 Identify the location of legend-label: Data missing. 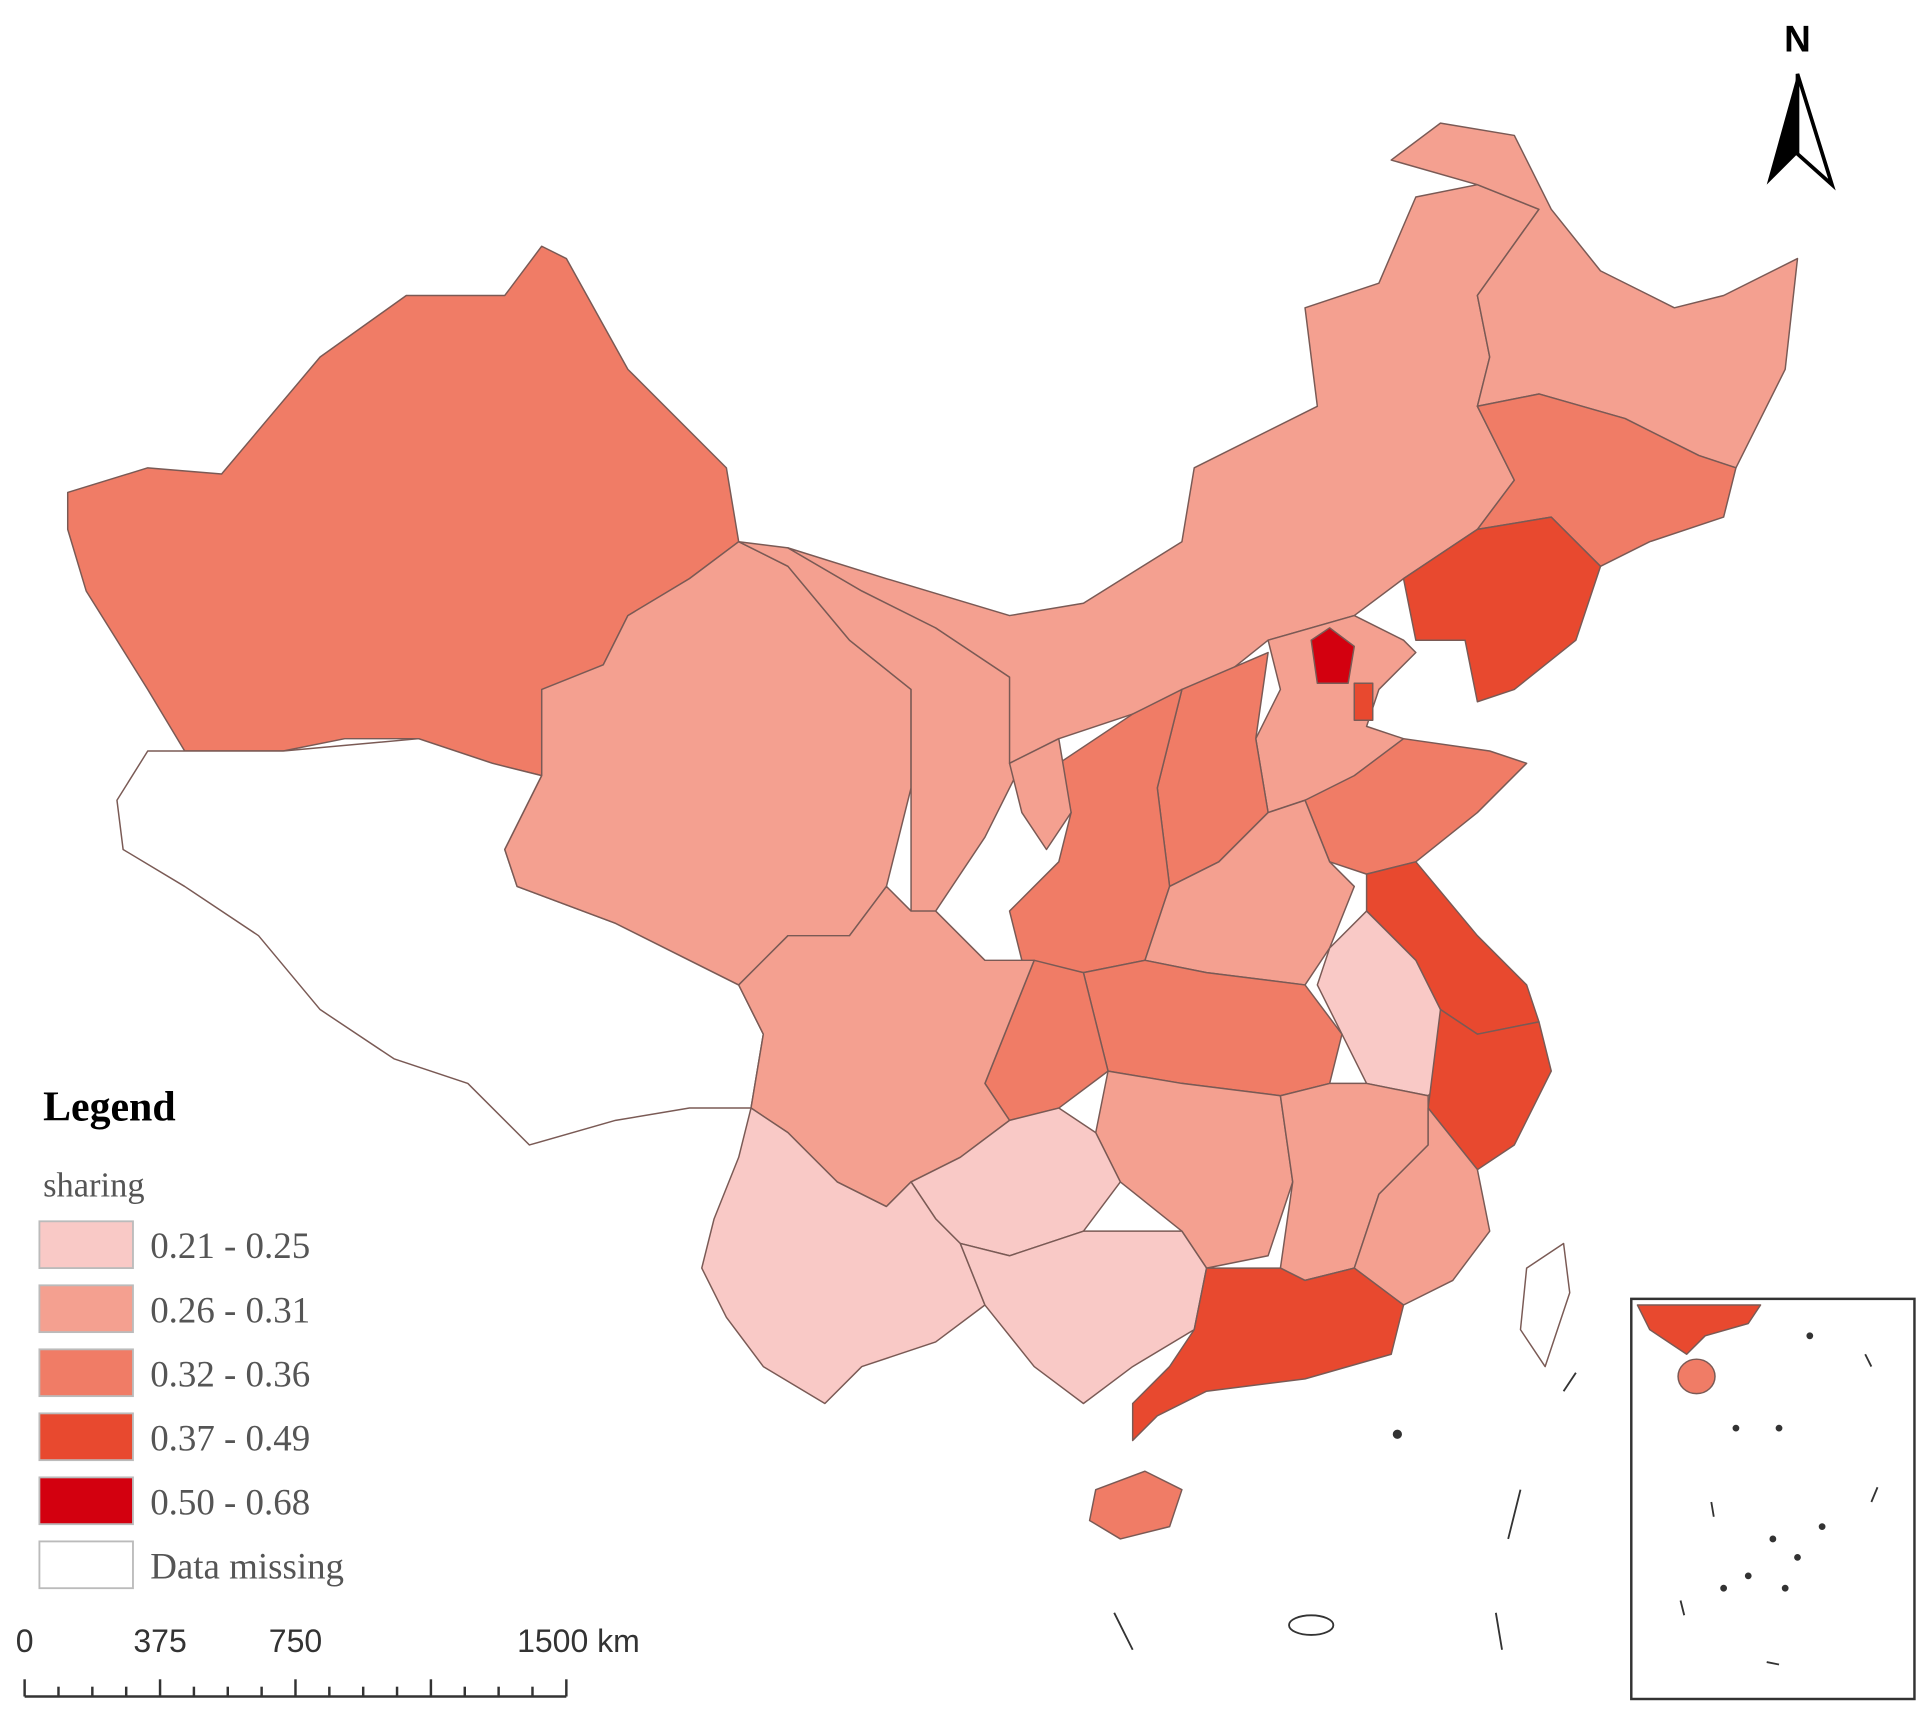
(247, 1565).